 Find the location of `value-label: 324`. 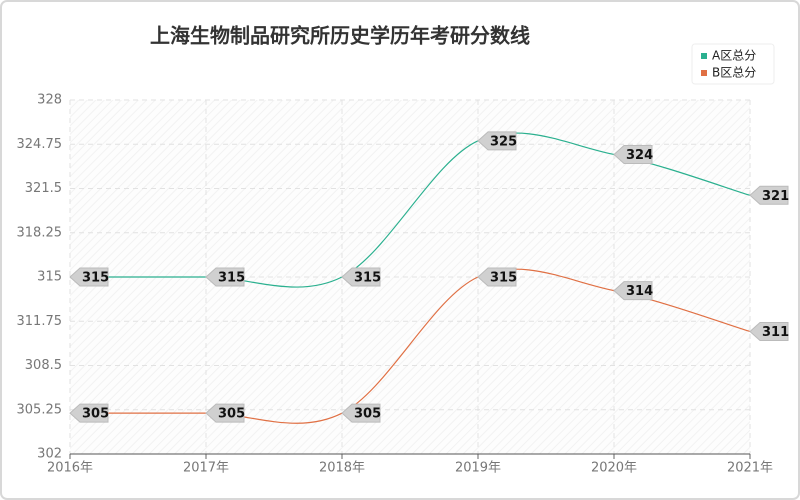

value-label: 324 is located at coordinates (639, 155).